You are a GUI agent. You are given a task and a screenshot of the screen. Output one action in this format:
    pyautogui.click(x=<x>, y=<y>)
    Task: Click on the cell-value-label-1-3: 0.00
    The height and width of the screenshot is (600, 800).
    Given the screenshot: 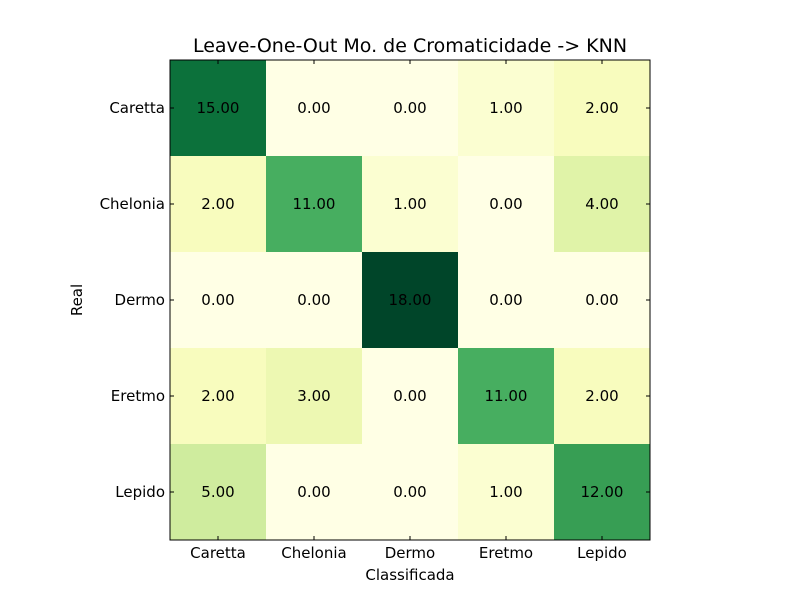 What is the action you would take?
    pyautogui.click(x=505, y=204)
    